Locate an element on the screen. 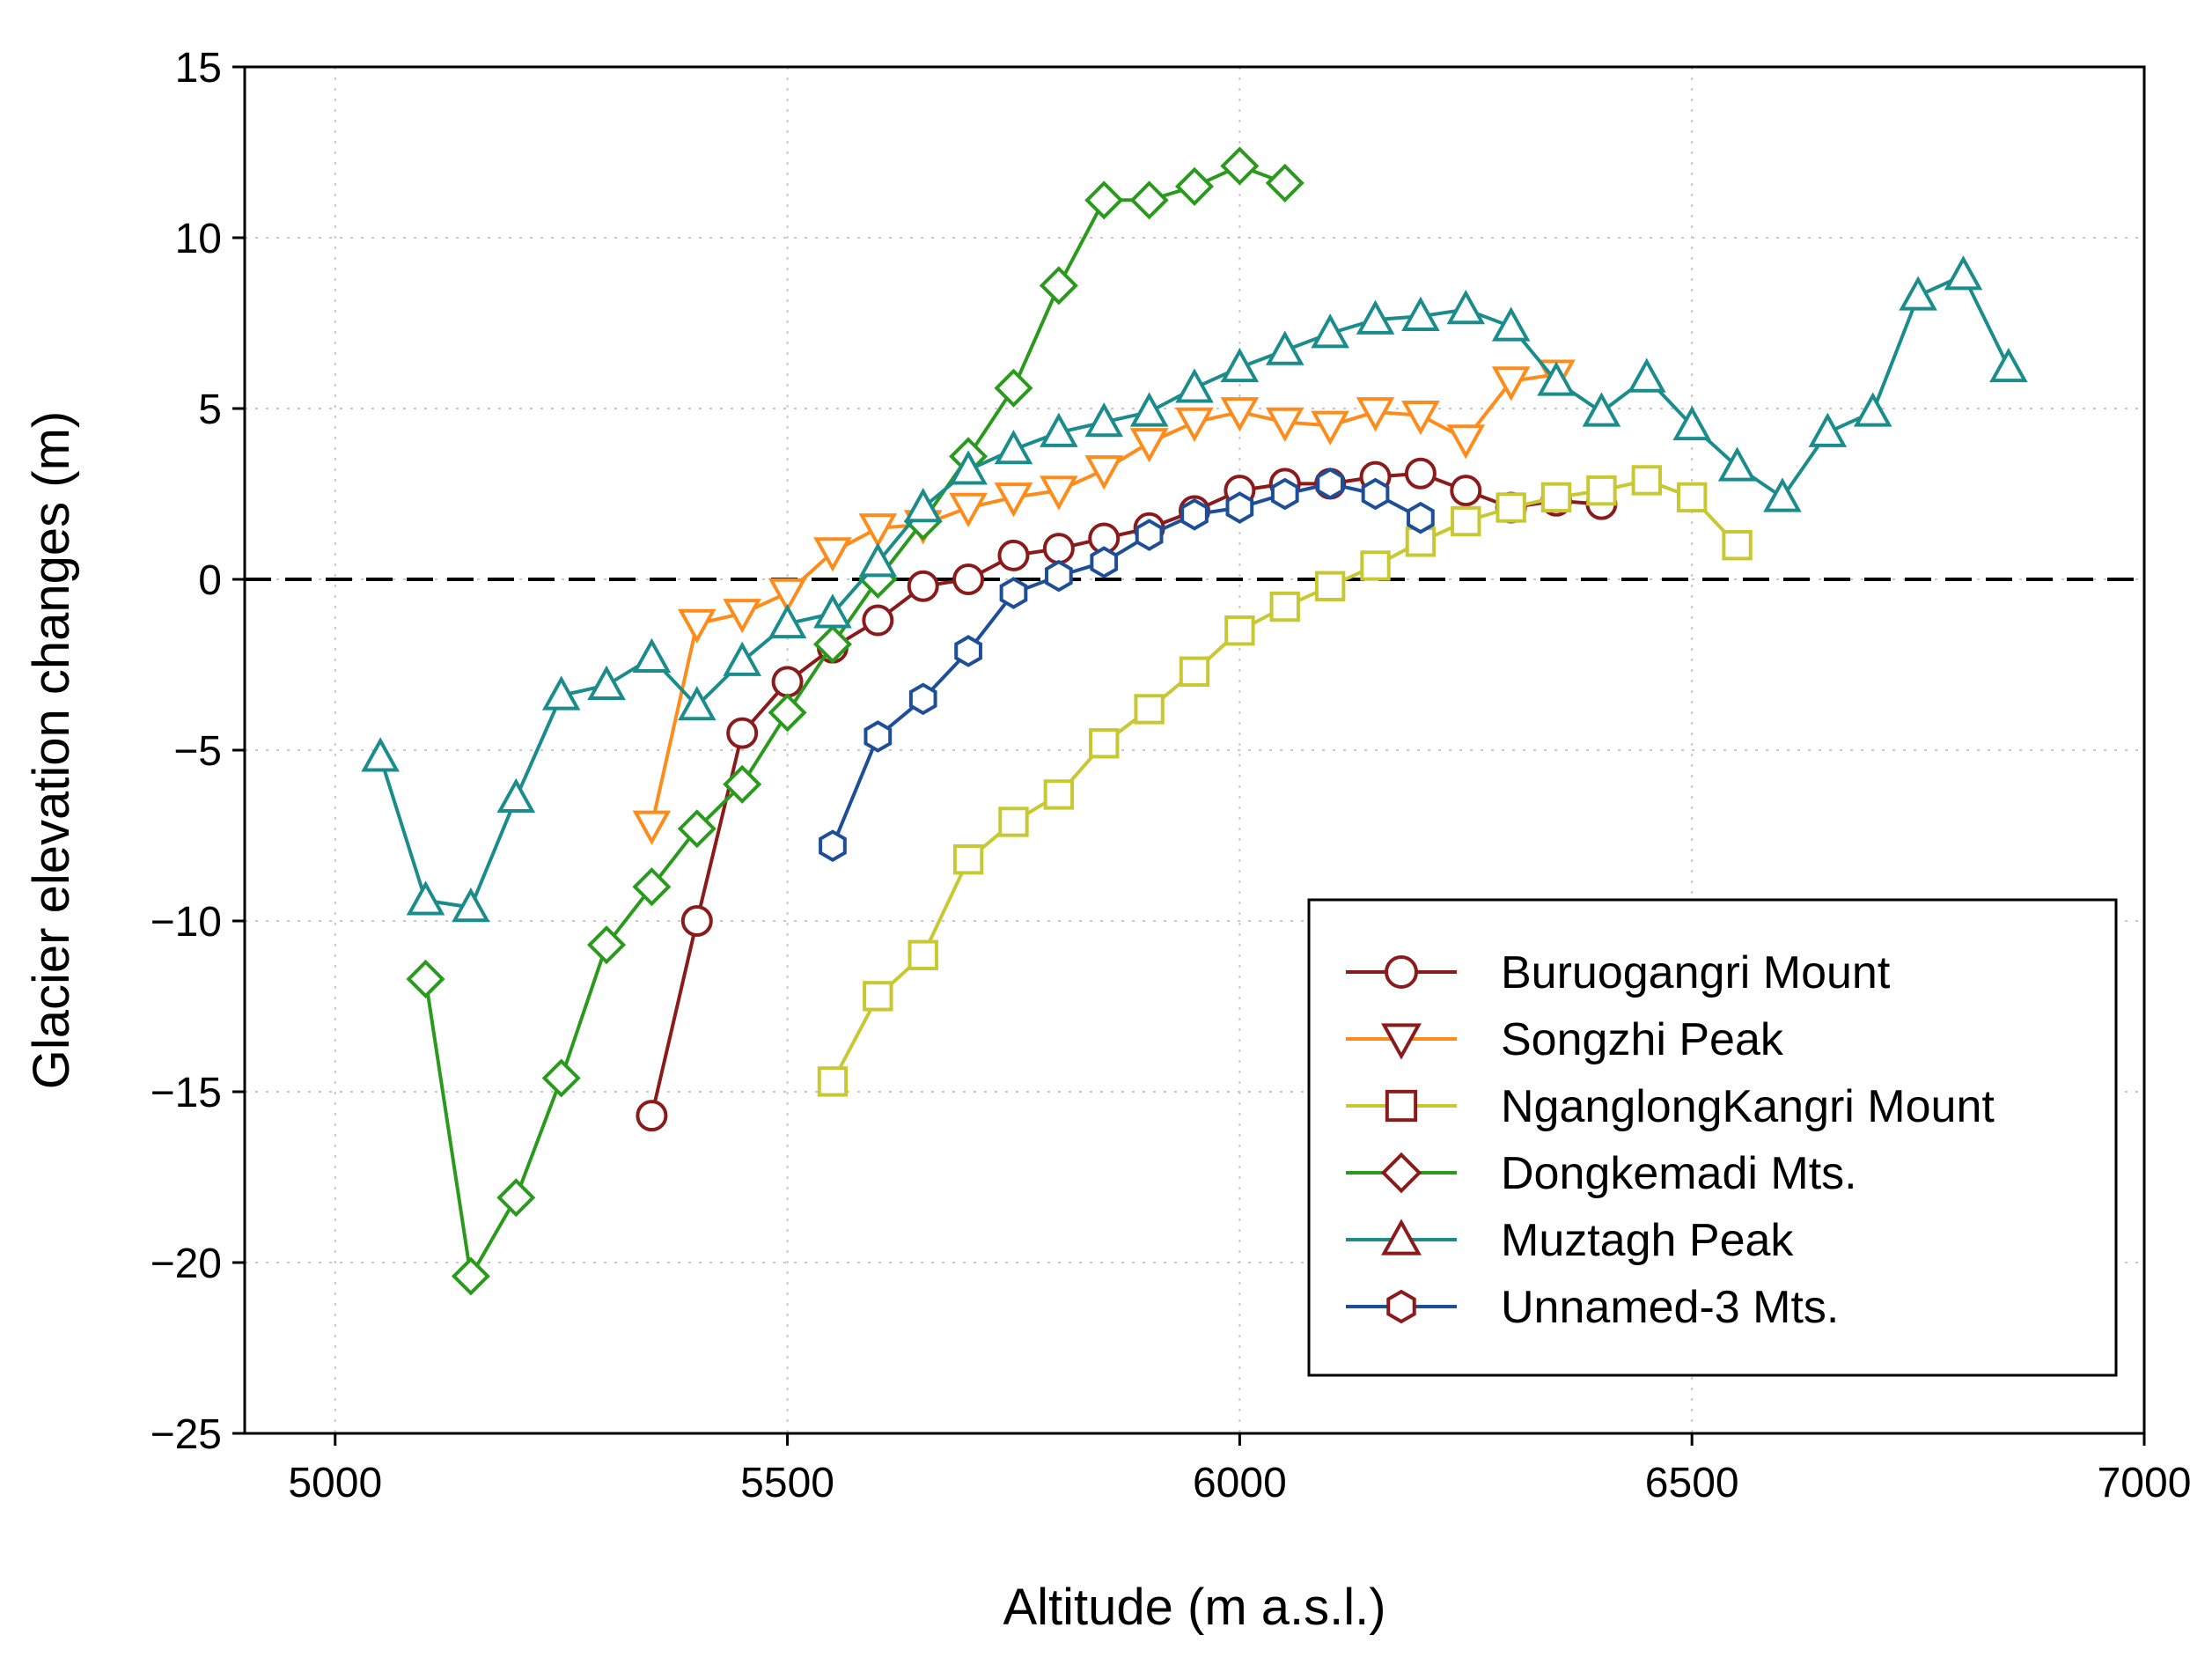 The width and height of the screenshot is (2212, 1657). legend-label: Songzhi Peak is located at coordinates (1642, 1039).